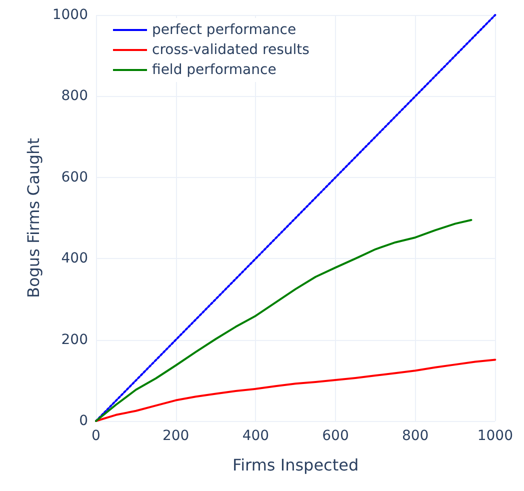  Describe the element at coordinates (176, 436) in the screenshot. I see `x-tick-label: 200` at that location.